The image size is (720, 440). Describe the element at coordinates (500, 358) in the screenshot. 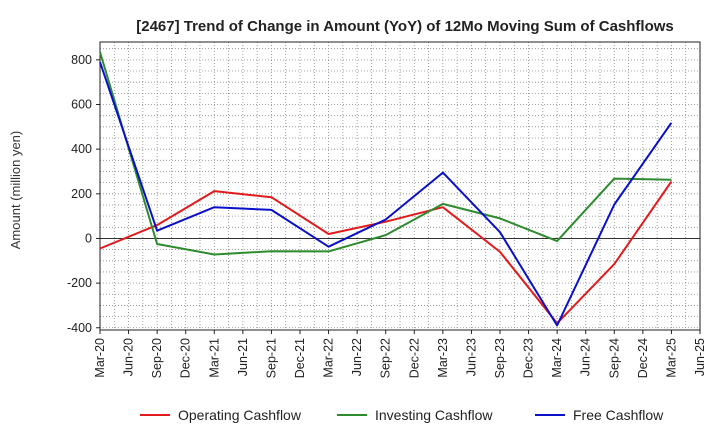

I see `x-tick-label: Sep-23` at that location.